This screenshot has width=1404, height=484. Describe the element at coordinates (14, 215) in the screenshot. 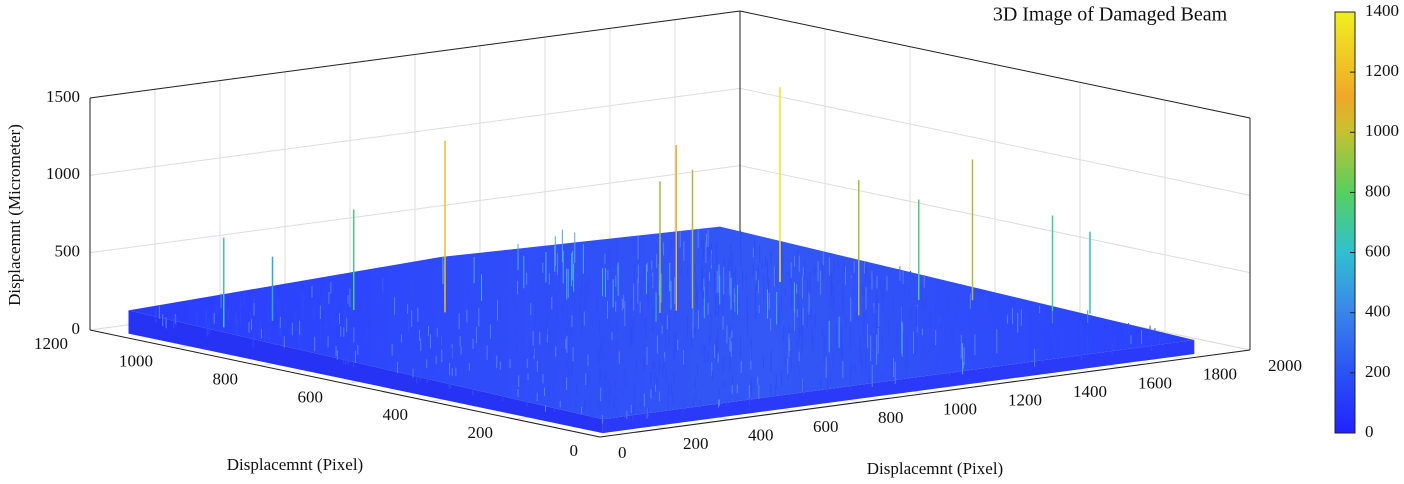

I see `z-axis-title: Displacemnt (Micrometer)` at that location.